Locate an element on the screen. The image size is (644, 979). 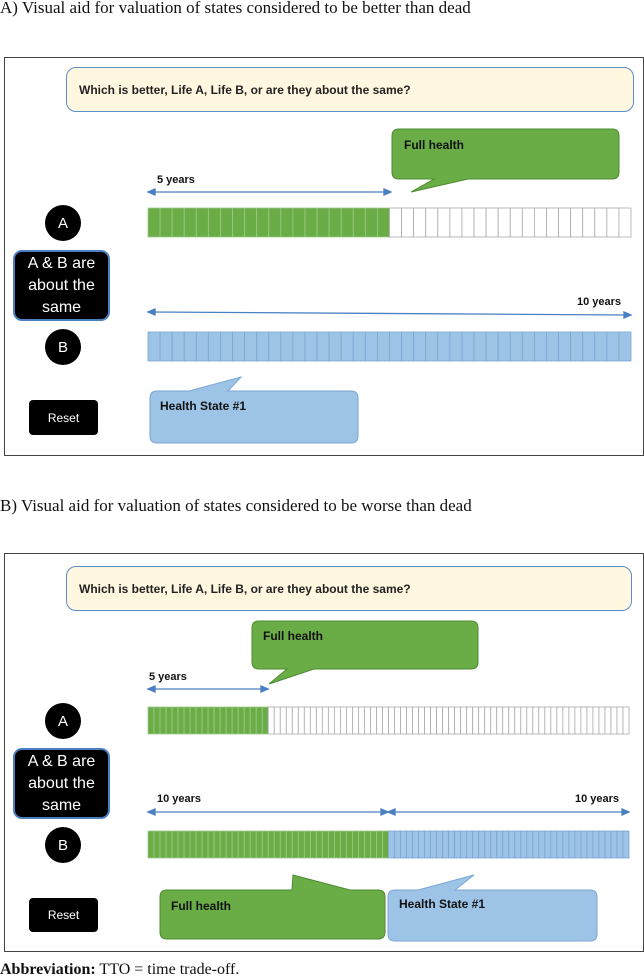
panel-a-5-years-arrow is located at coordinates (269, 192).